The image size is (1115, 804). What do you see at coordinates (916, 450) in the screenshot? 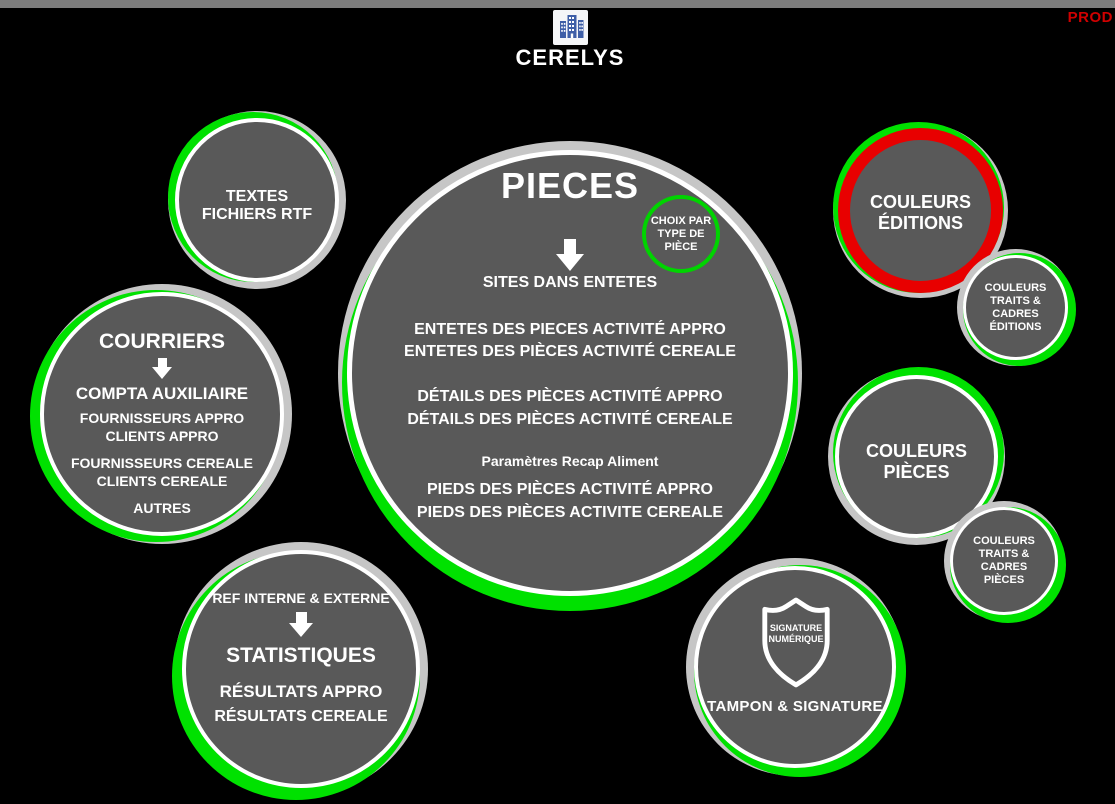
I see `couleurs-pieces-line: COULEURS` at bounding box center [916, 450].